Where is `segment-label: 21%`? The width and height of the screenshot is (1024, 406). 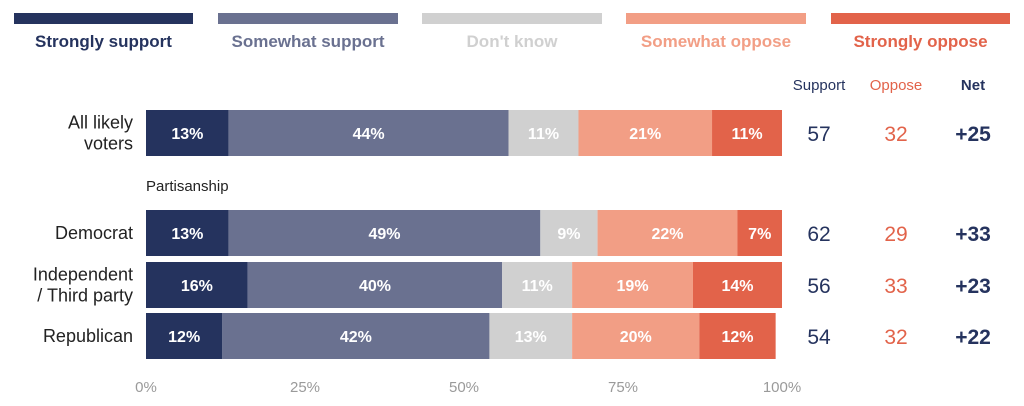 segment-label: 21% is located at coordinates (645, 134).